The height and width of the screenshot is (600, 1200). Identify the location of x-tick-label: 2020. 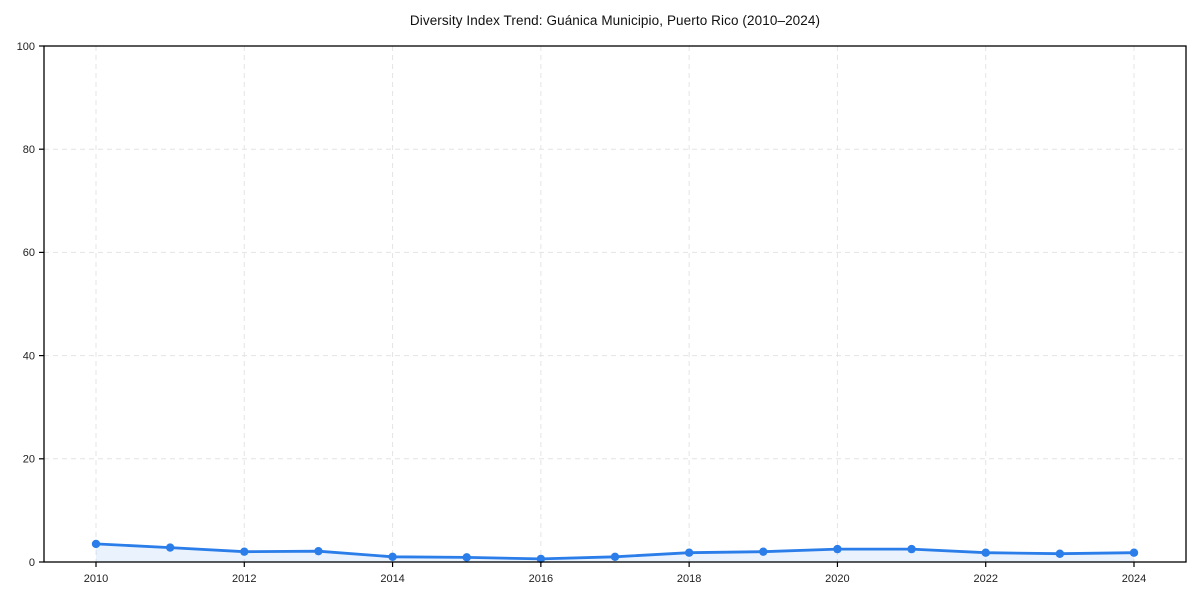
(837, 579).